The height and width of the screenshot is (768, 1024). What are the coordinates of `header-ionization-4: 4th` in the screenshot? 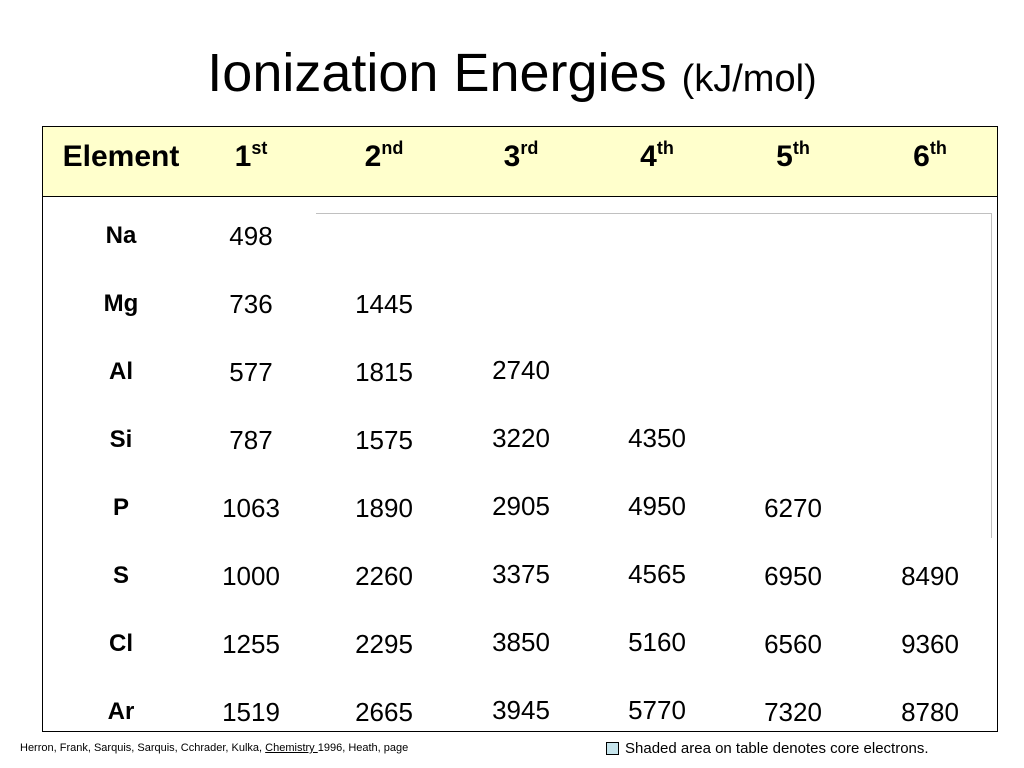 It's located at (657, 161).